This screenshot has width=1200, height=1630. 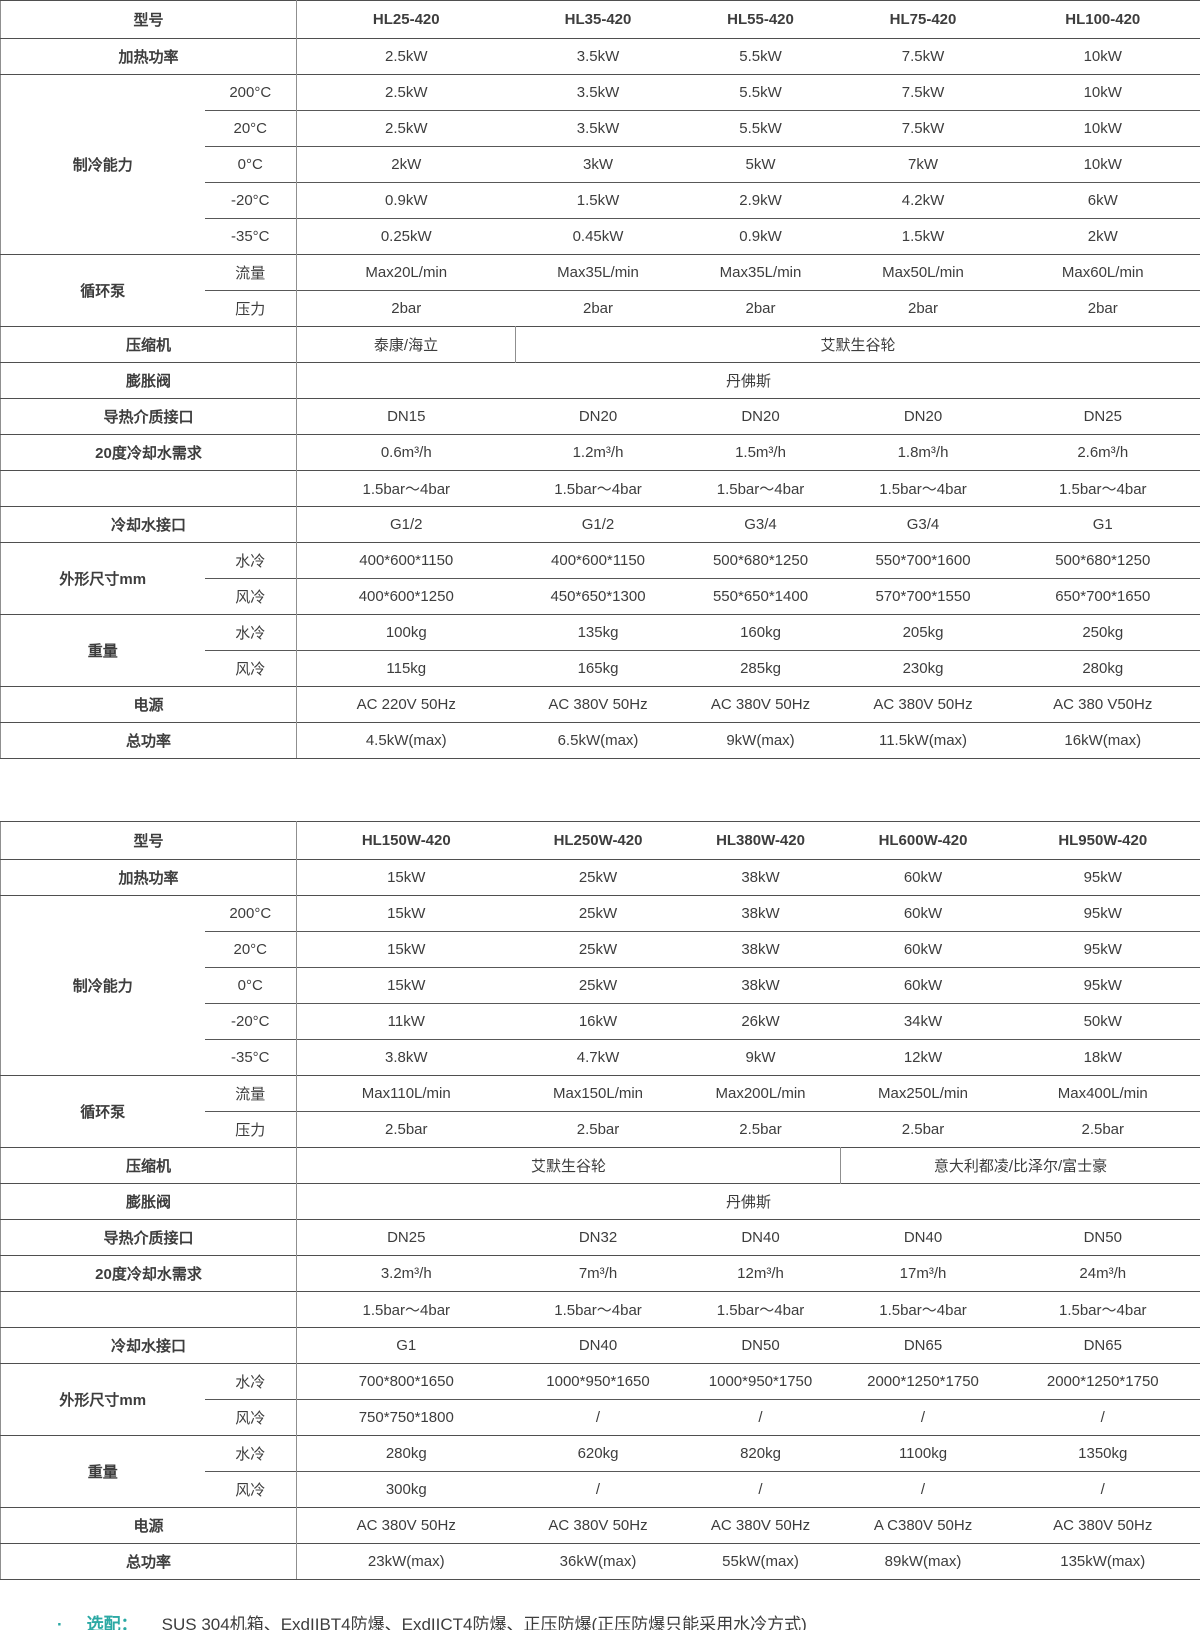 What do you see at coordinates (149, 380) in the screenshot?
I see `row-label: 膨胀阀` at bounding box center [149, 380].